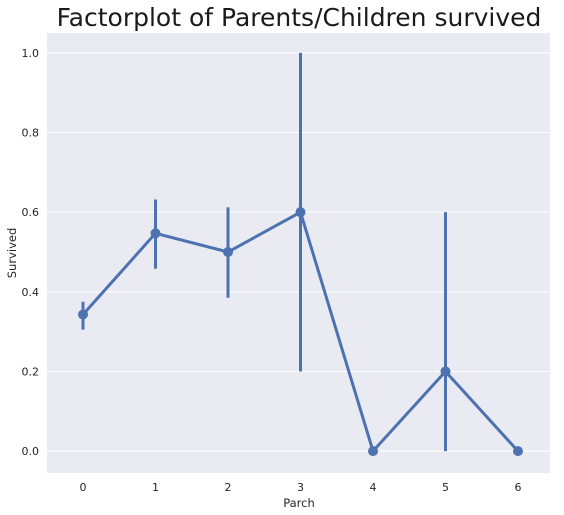 This screenshot has width=564, height=515. Describe the element at coordinates (445, 487) in the screenshot. I see `x-tick-label: 5` at that location.